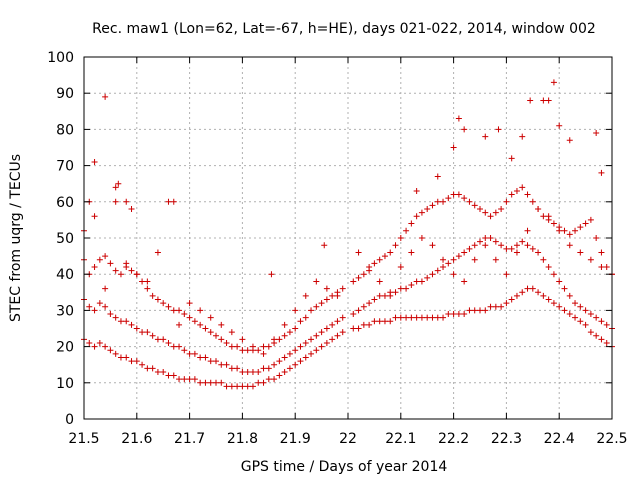  What do you see at coordinates (65, 384) in the screenshot?
I see `y-tick-label: 10` at bounding box center [65, 384].